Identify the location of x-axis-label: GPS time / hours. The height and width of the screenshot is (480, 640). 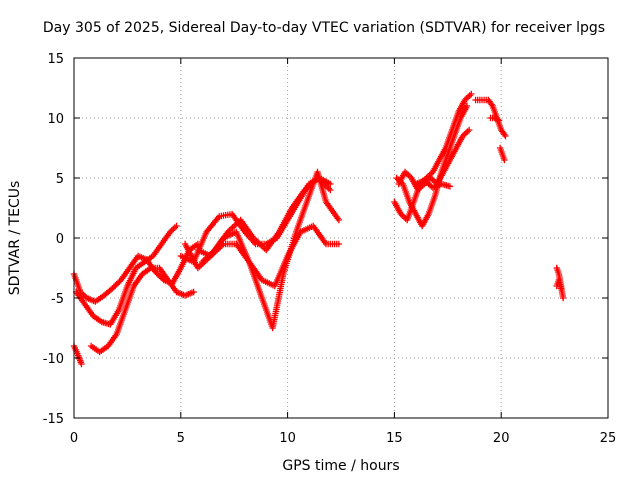
(340, 466).